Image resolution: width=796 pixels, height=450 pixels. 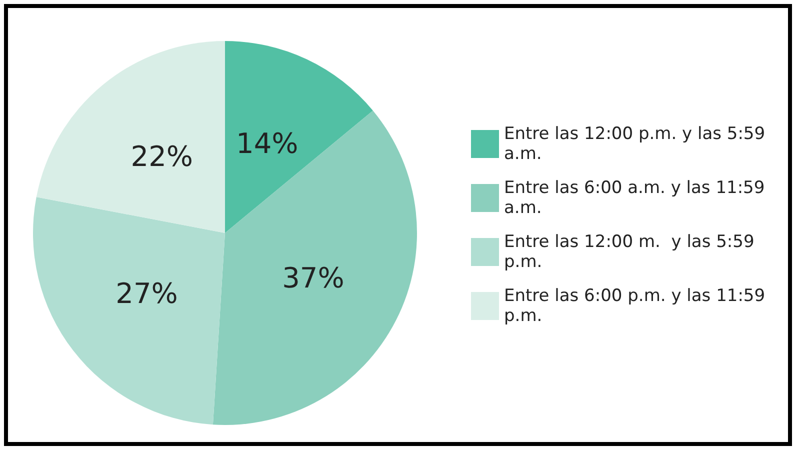 I want to click on data-label: 37%, so click(x=313, y=277).